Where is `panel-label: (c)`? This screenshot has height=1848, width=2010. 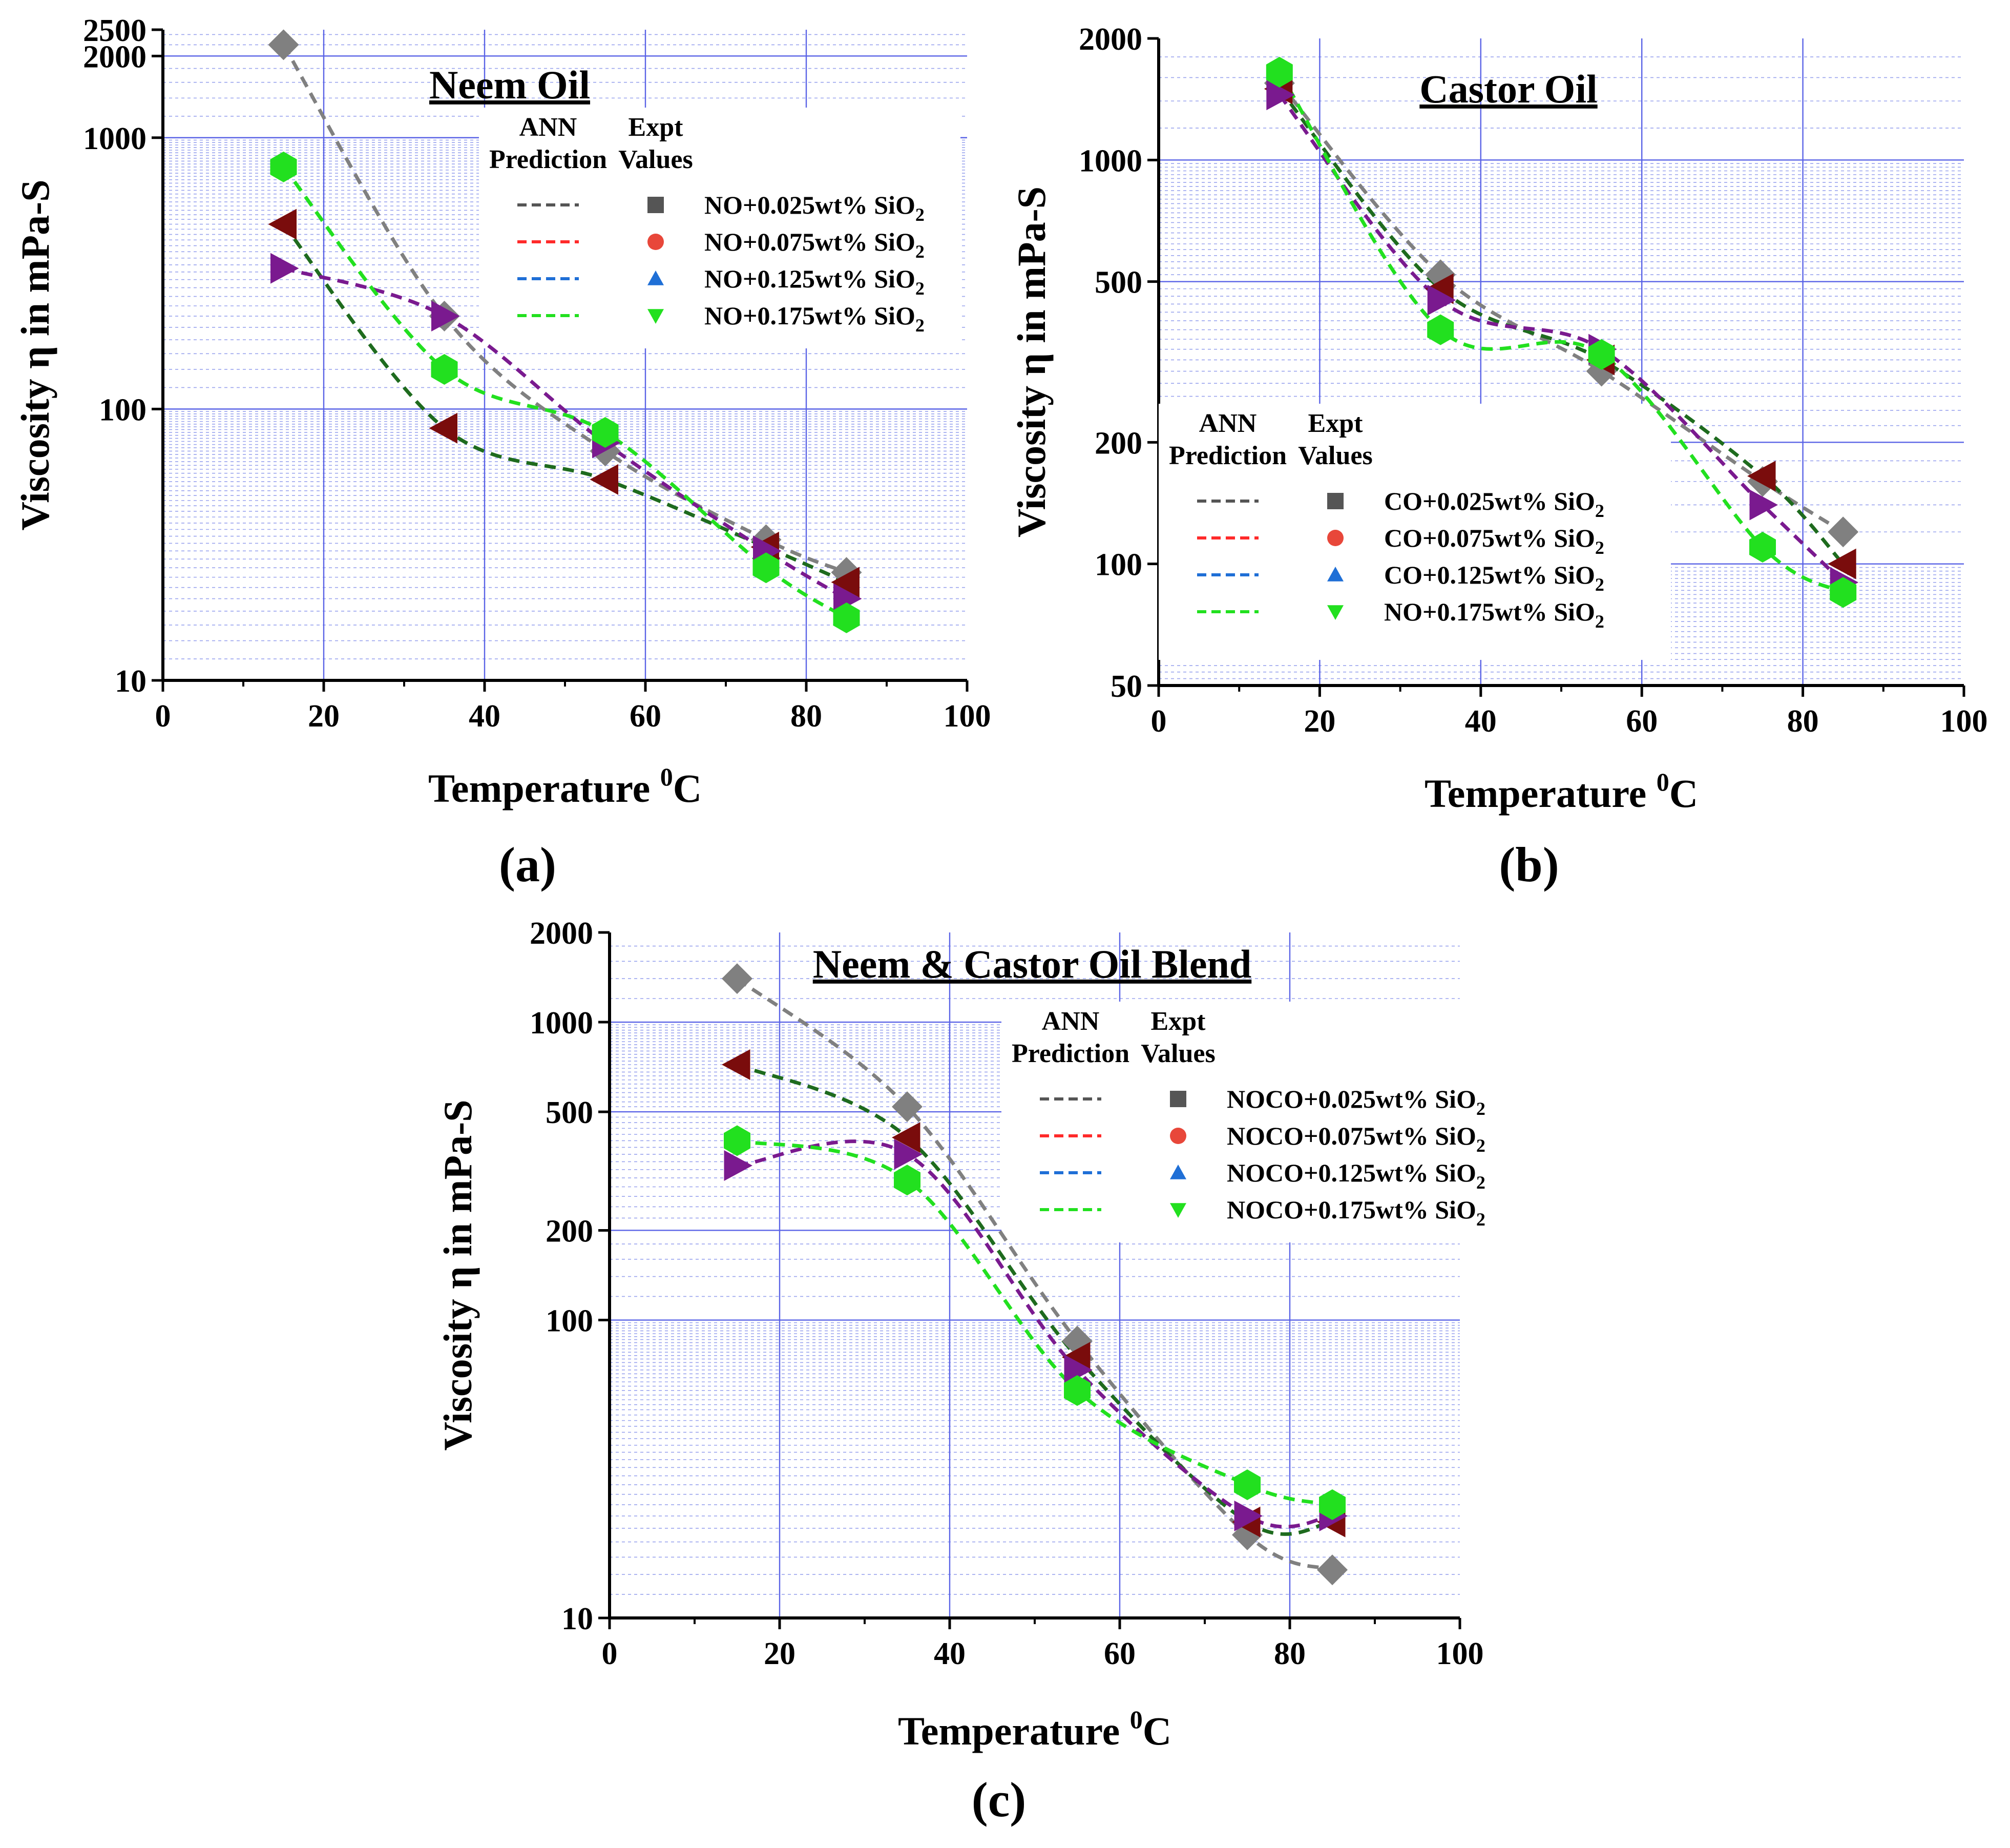 panel-label: (c) is located at coordinates (999, 1799).